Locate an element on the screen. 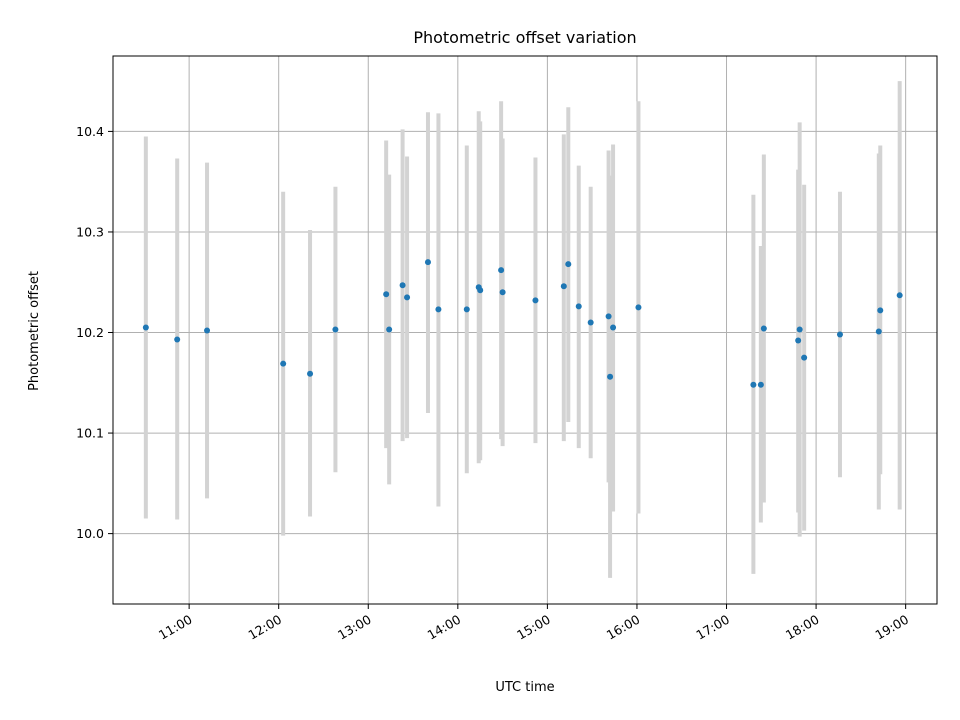 Image resolution: width=960 pixels, height=720 pixels. data-points is located at coordinates (522, 323).